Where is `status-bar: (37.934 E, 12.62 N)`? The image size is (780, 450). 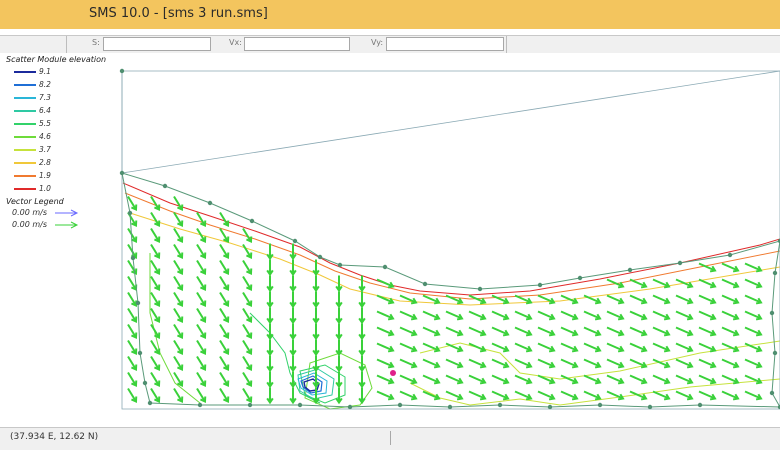
status-bar: (37.934 E, 12.62 N) is located at coordinates (390, 438).